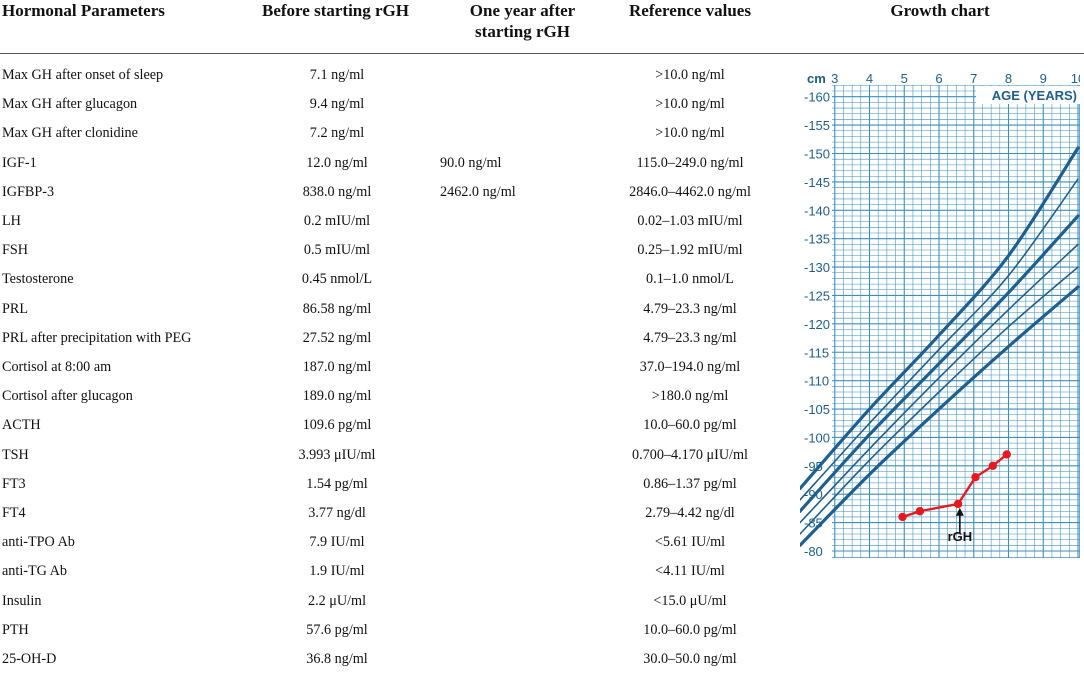  Describe the element at coordinates (395, 227) in the screenshot. I see `table-row: LH 0.2 mIU/ml 0.02–1.03 mIU/ml` at that location.